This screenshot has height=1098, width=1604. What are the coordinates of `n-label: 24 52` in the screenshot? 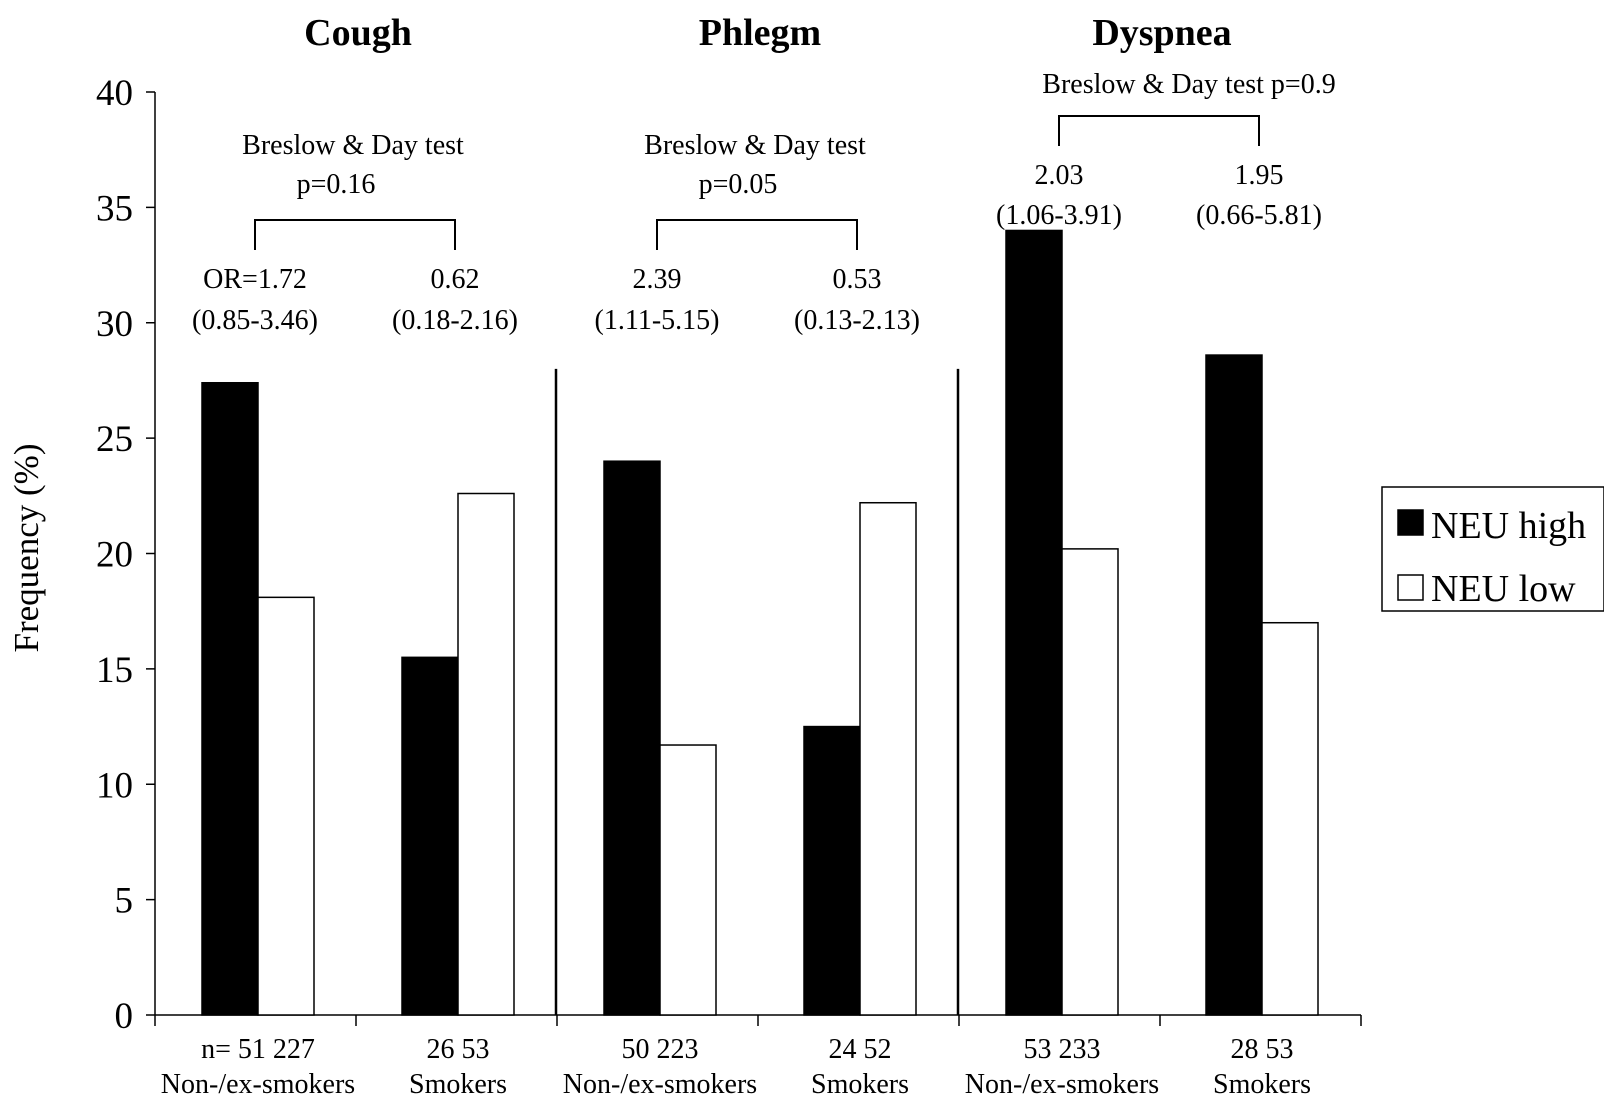 It's located at (860, 1049).